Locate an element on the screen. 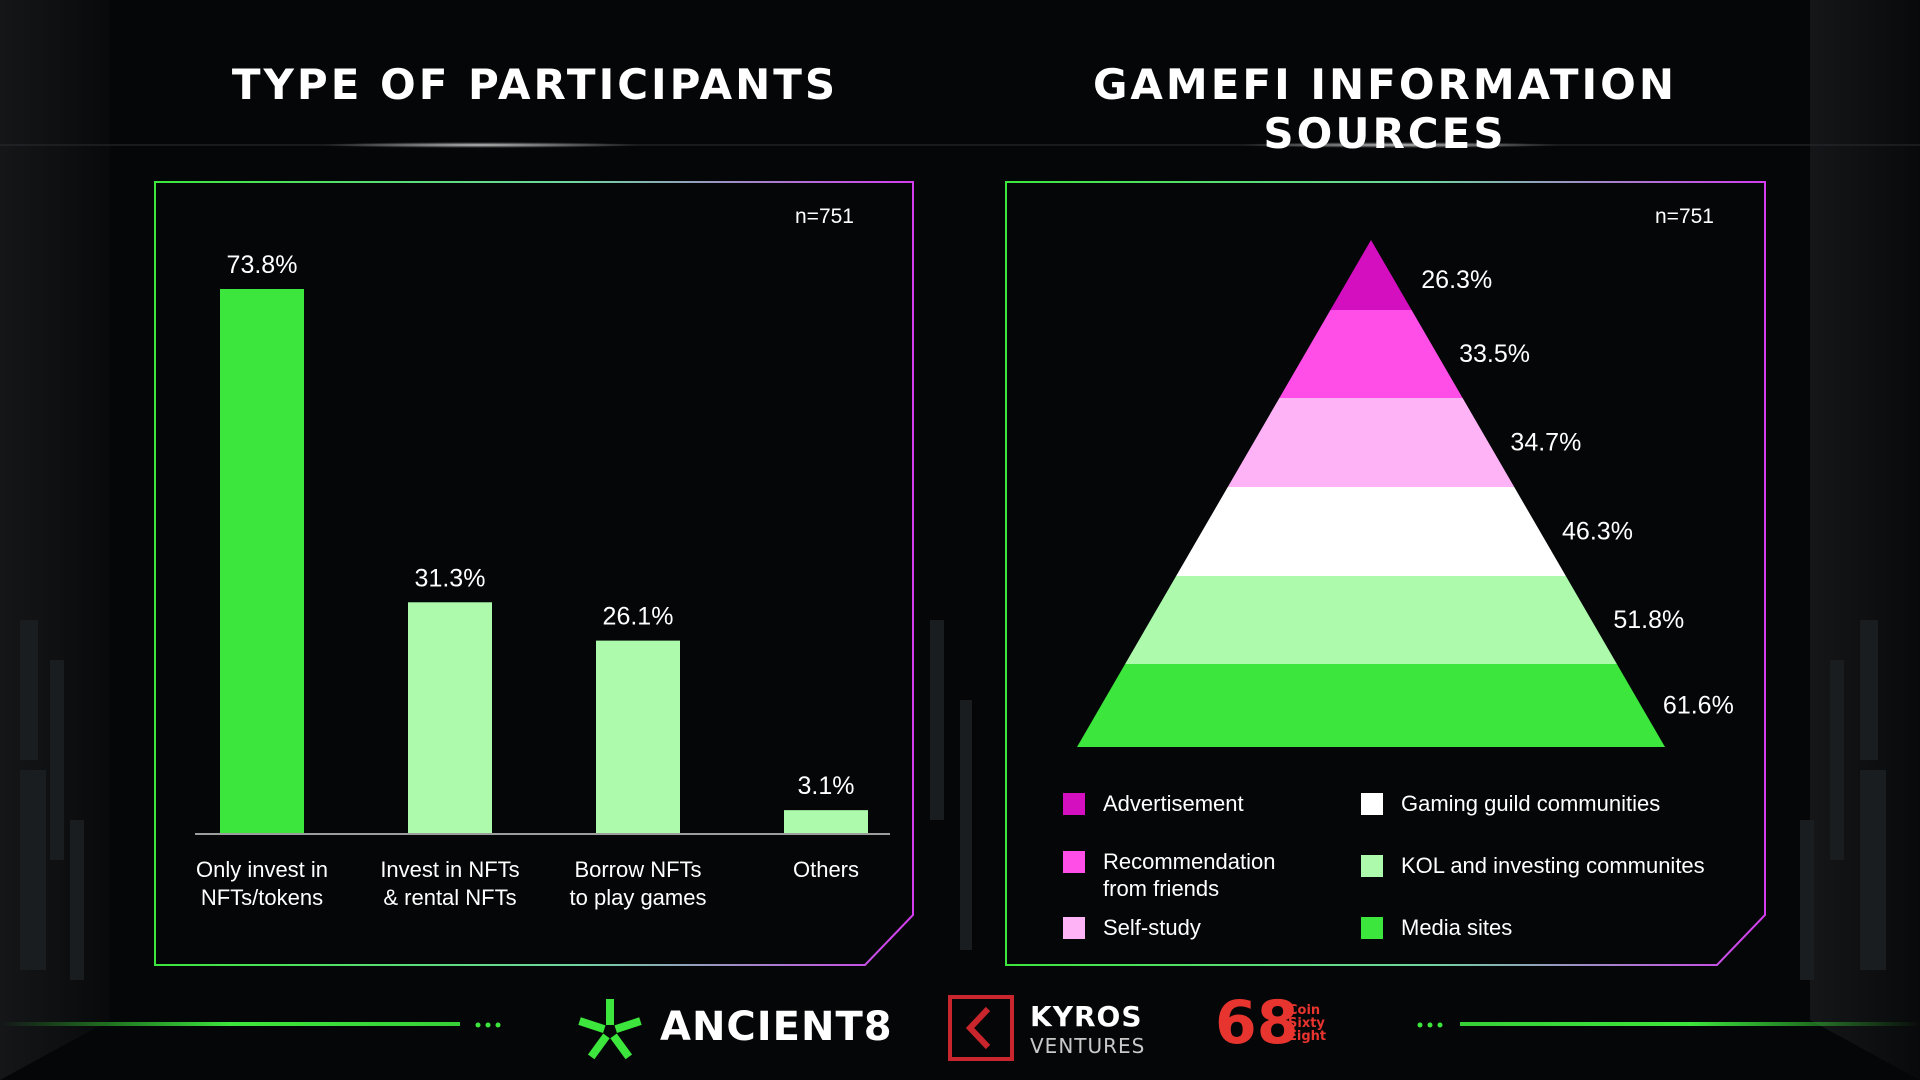 This screenshot has width=1920, height=1080. bar-value-label: 26.1% is located at coordinates (638, 617).